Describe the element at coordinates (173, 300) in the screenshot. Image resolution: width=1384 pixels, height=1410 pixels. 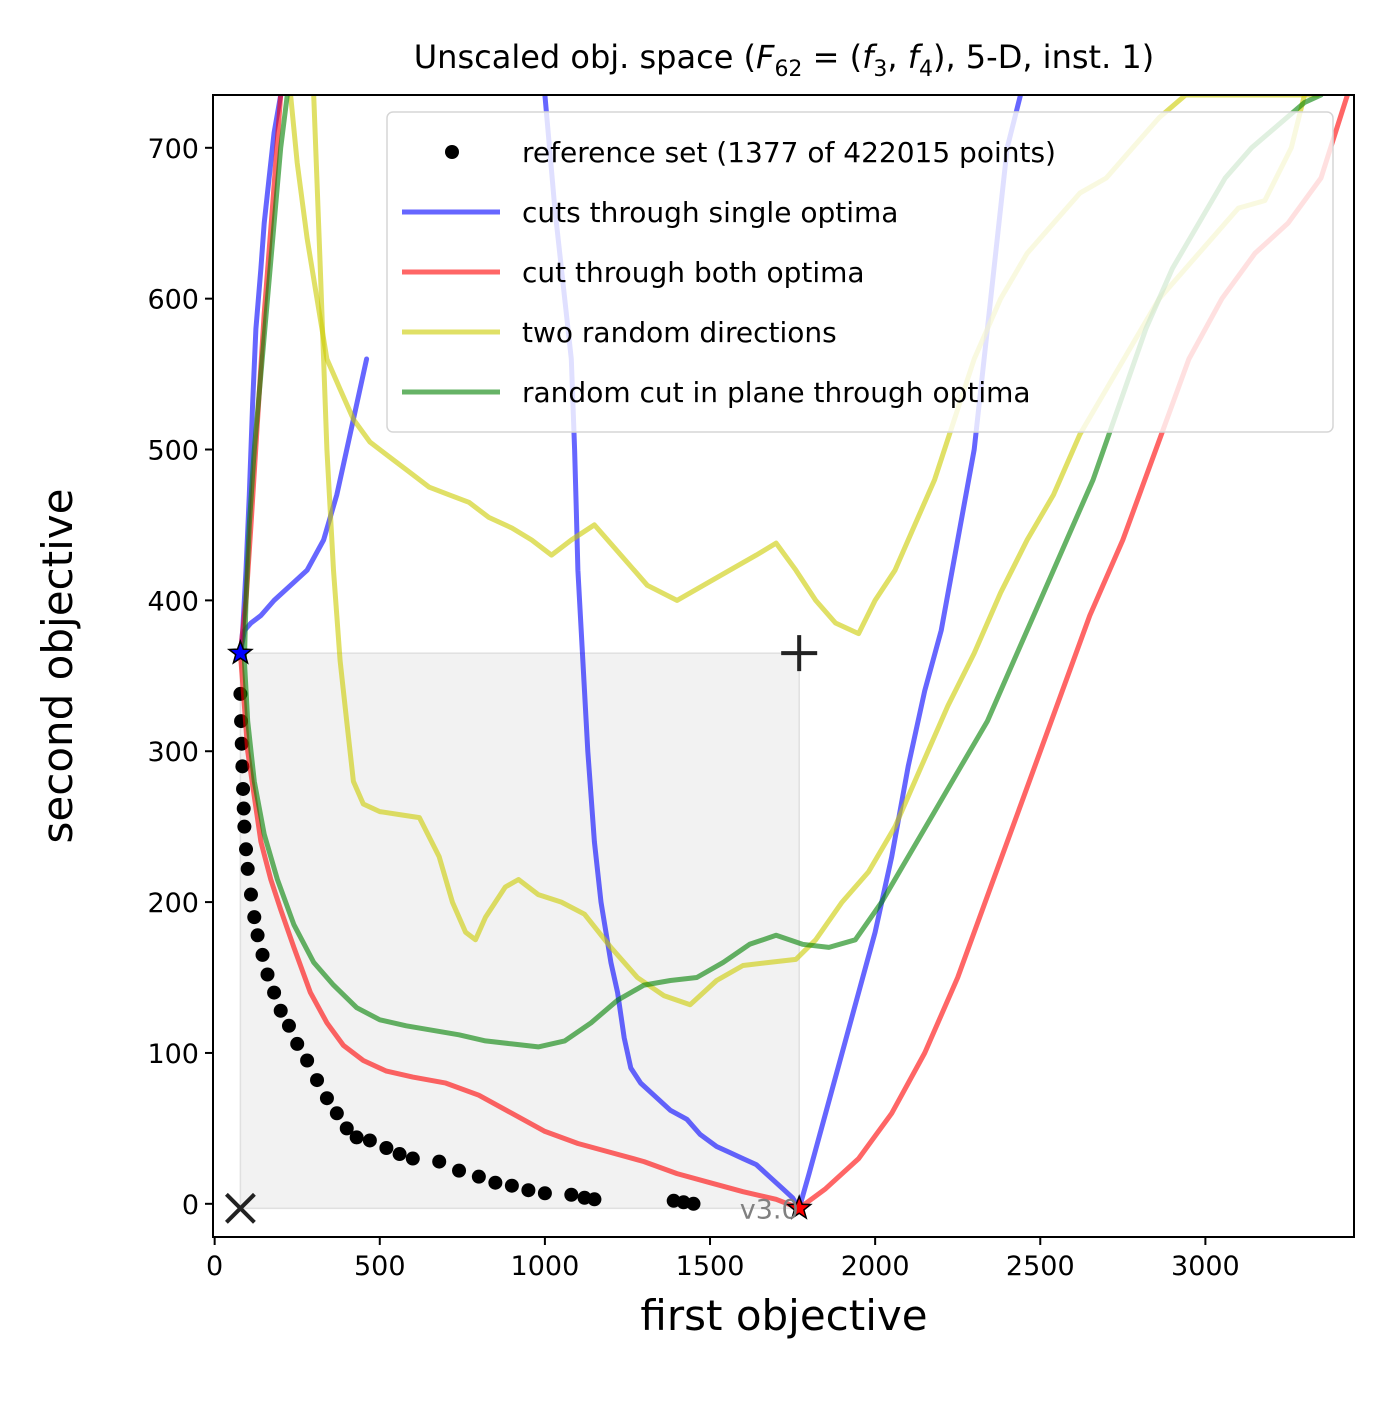
I see `y-tick-label: 600` at that location.